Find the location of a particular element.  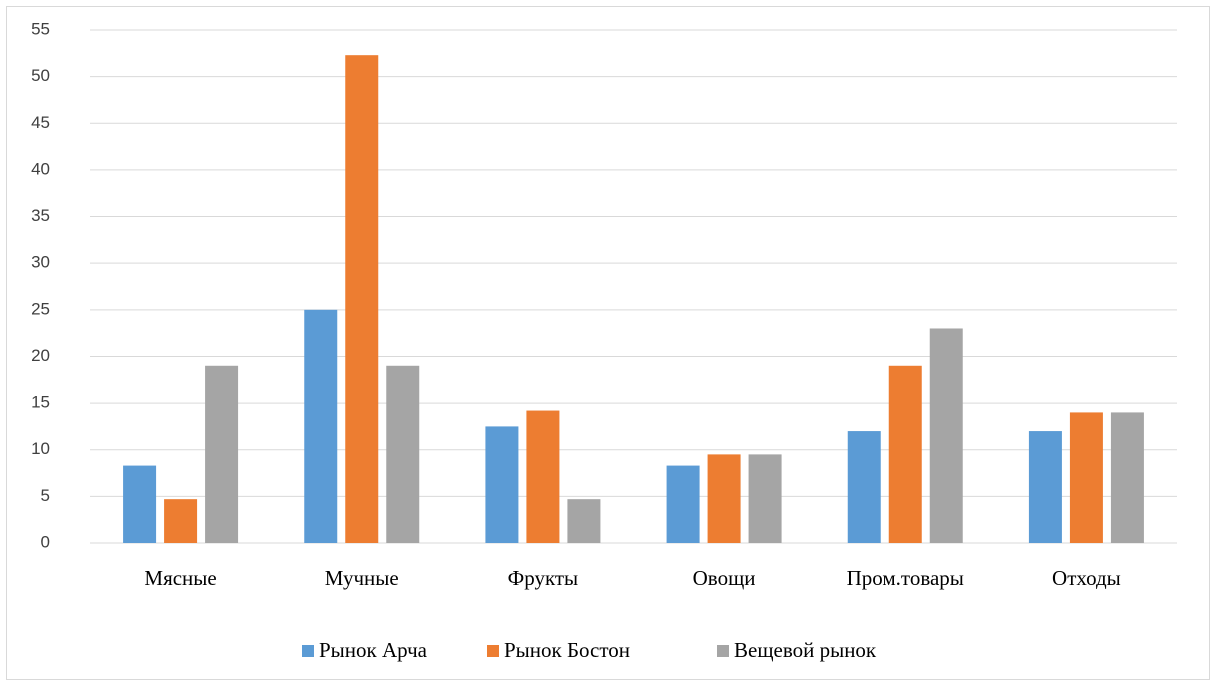

x-tick-label: Пром.товары is located at coordinates (905, 578).